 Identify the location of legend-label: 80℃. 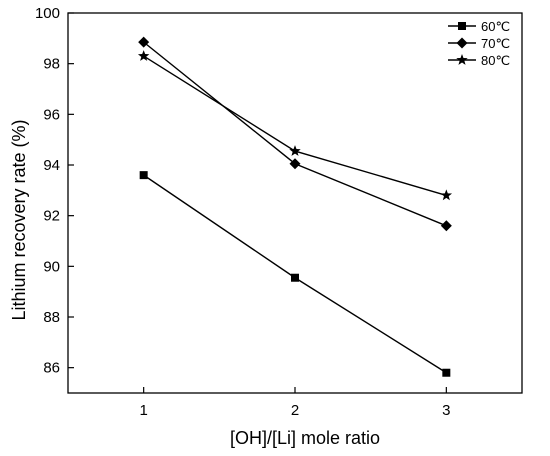
(495, 60).